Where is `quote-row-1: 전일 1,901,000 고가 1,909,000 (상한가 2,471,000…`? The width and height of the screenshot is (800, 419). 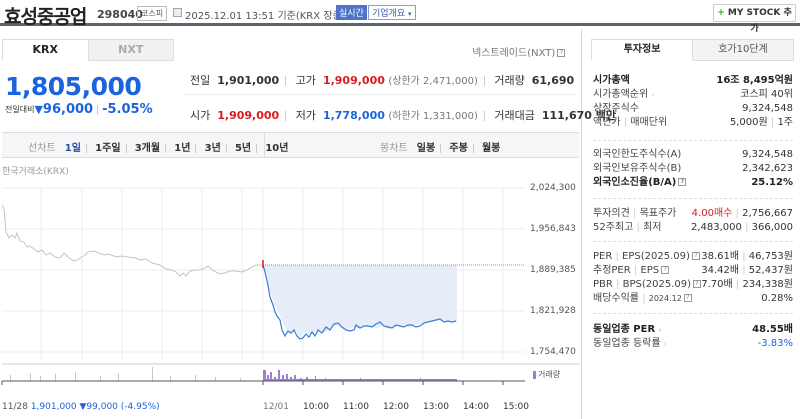
quote-row-1: 전일 1,901,000 고가 1,909,000 (상한가 2,471,000… is located at coordinates (382, 80).